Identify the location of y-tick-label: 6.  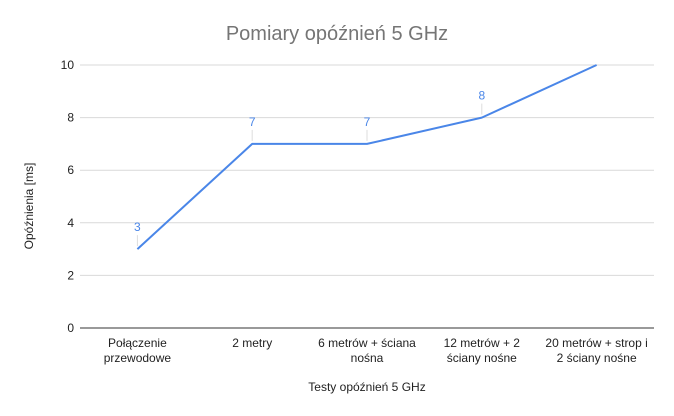
(70, 170).